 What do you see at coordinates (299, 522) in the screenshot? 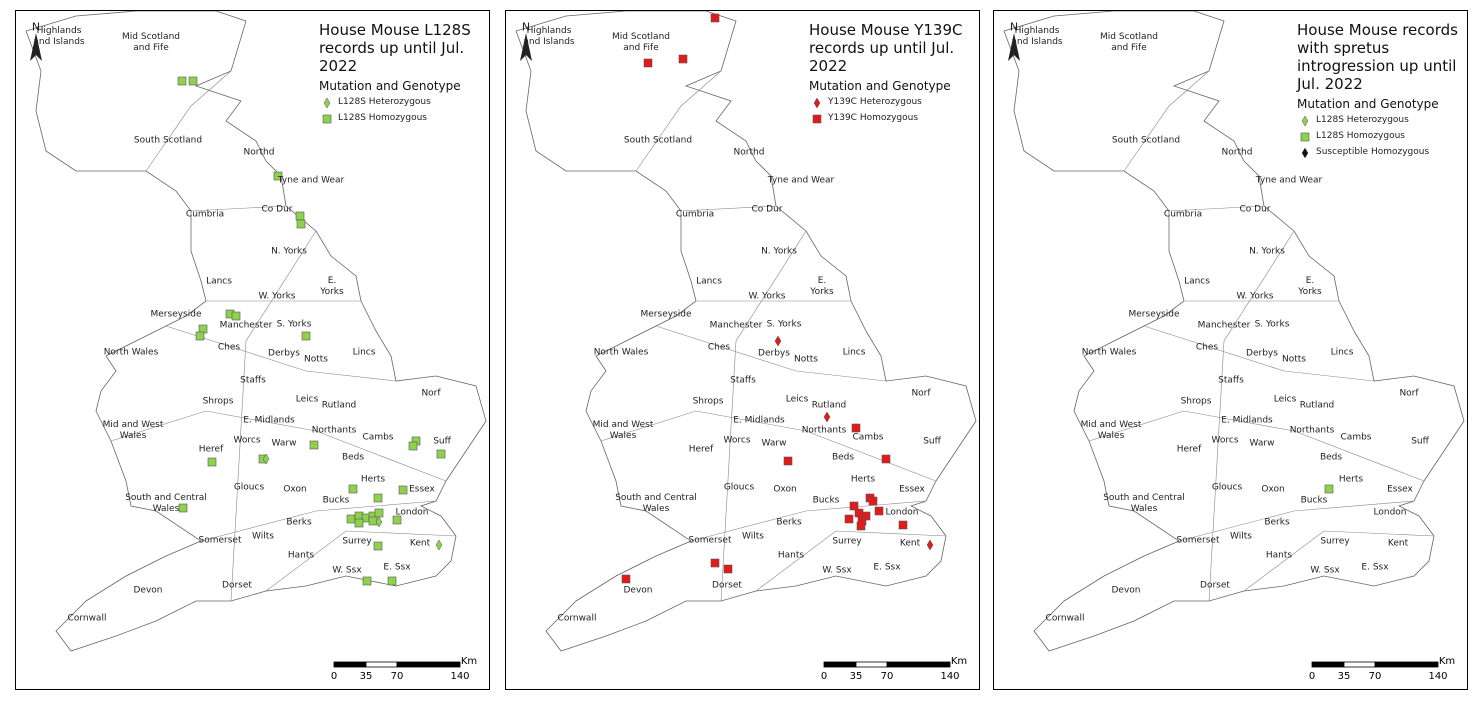
I see `region-label: Berks` at bounding box center [299, 522].